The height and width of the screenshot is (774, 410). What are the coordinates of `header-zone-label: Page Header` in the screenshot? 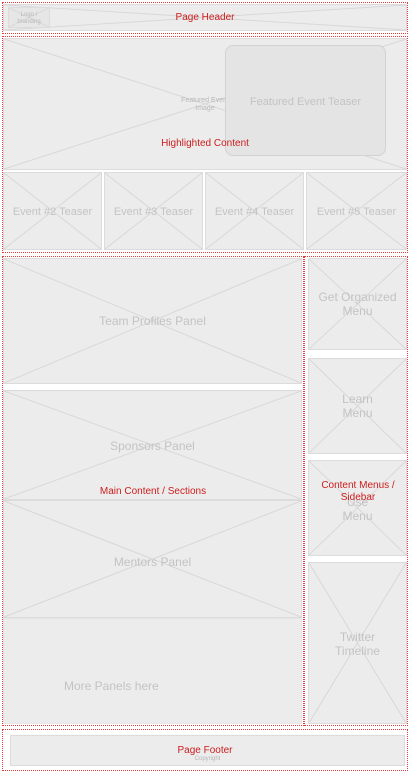 It's located at (205, 18).